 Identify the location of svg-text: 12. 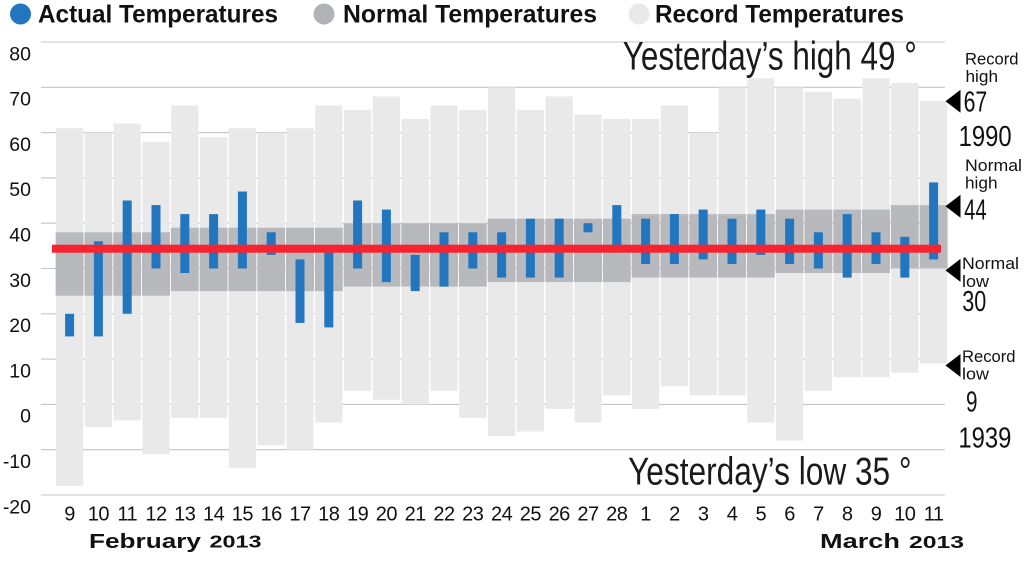
(156, 515).